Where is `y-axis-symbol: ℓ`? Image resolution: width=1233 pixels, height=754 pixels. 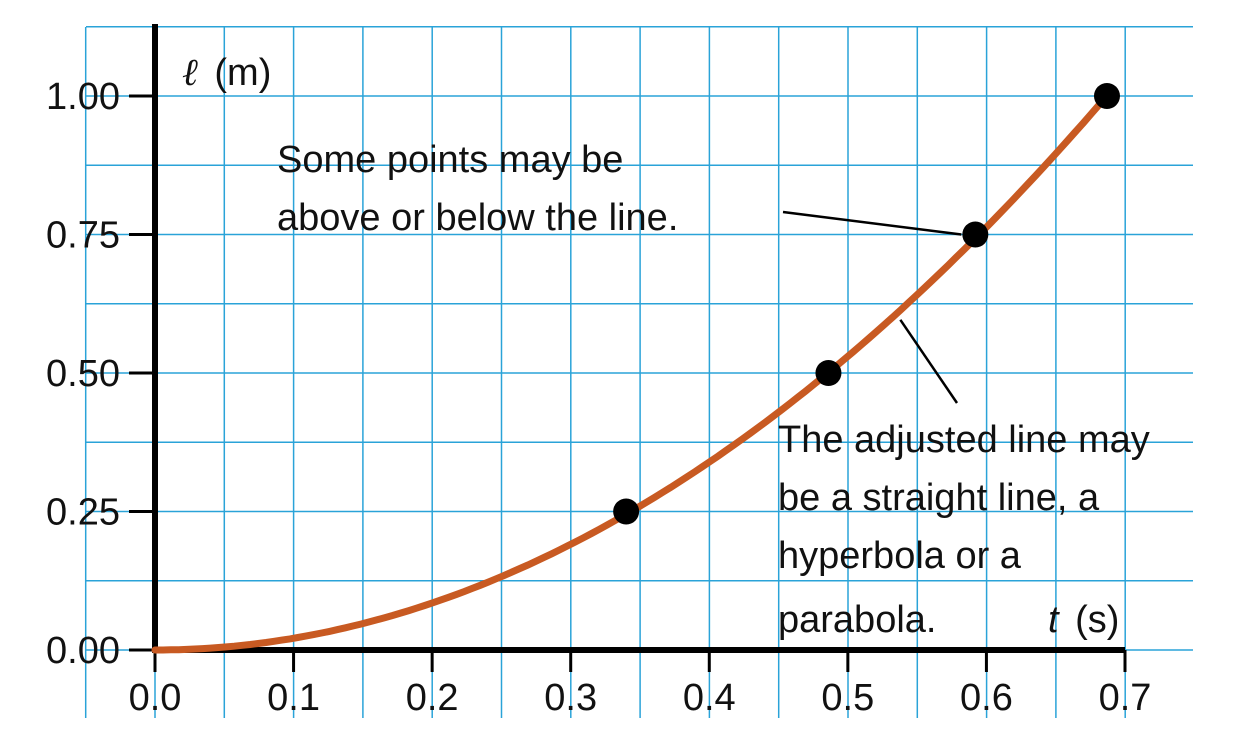 y-axis-symbol: ℓ is located at coordinates (190, 72).